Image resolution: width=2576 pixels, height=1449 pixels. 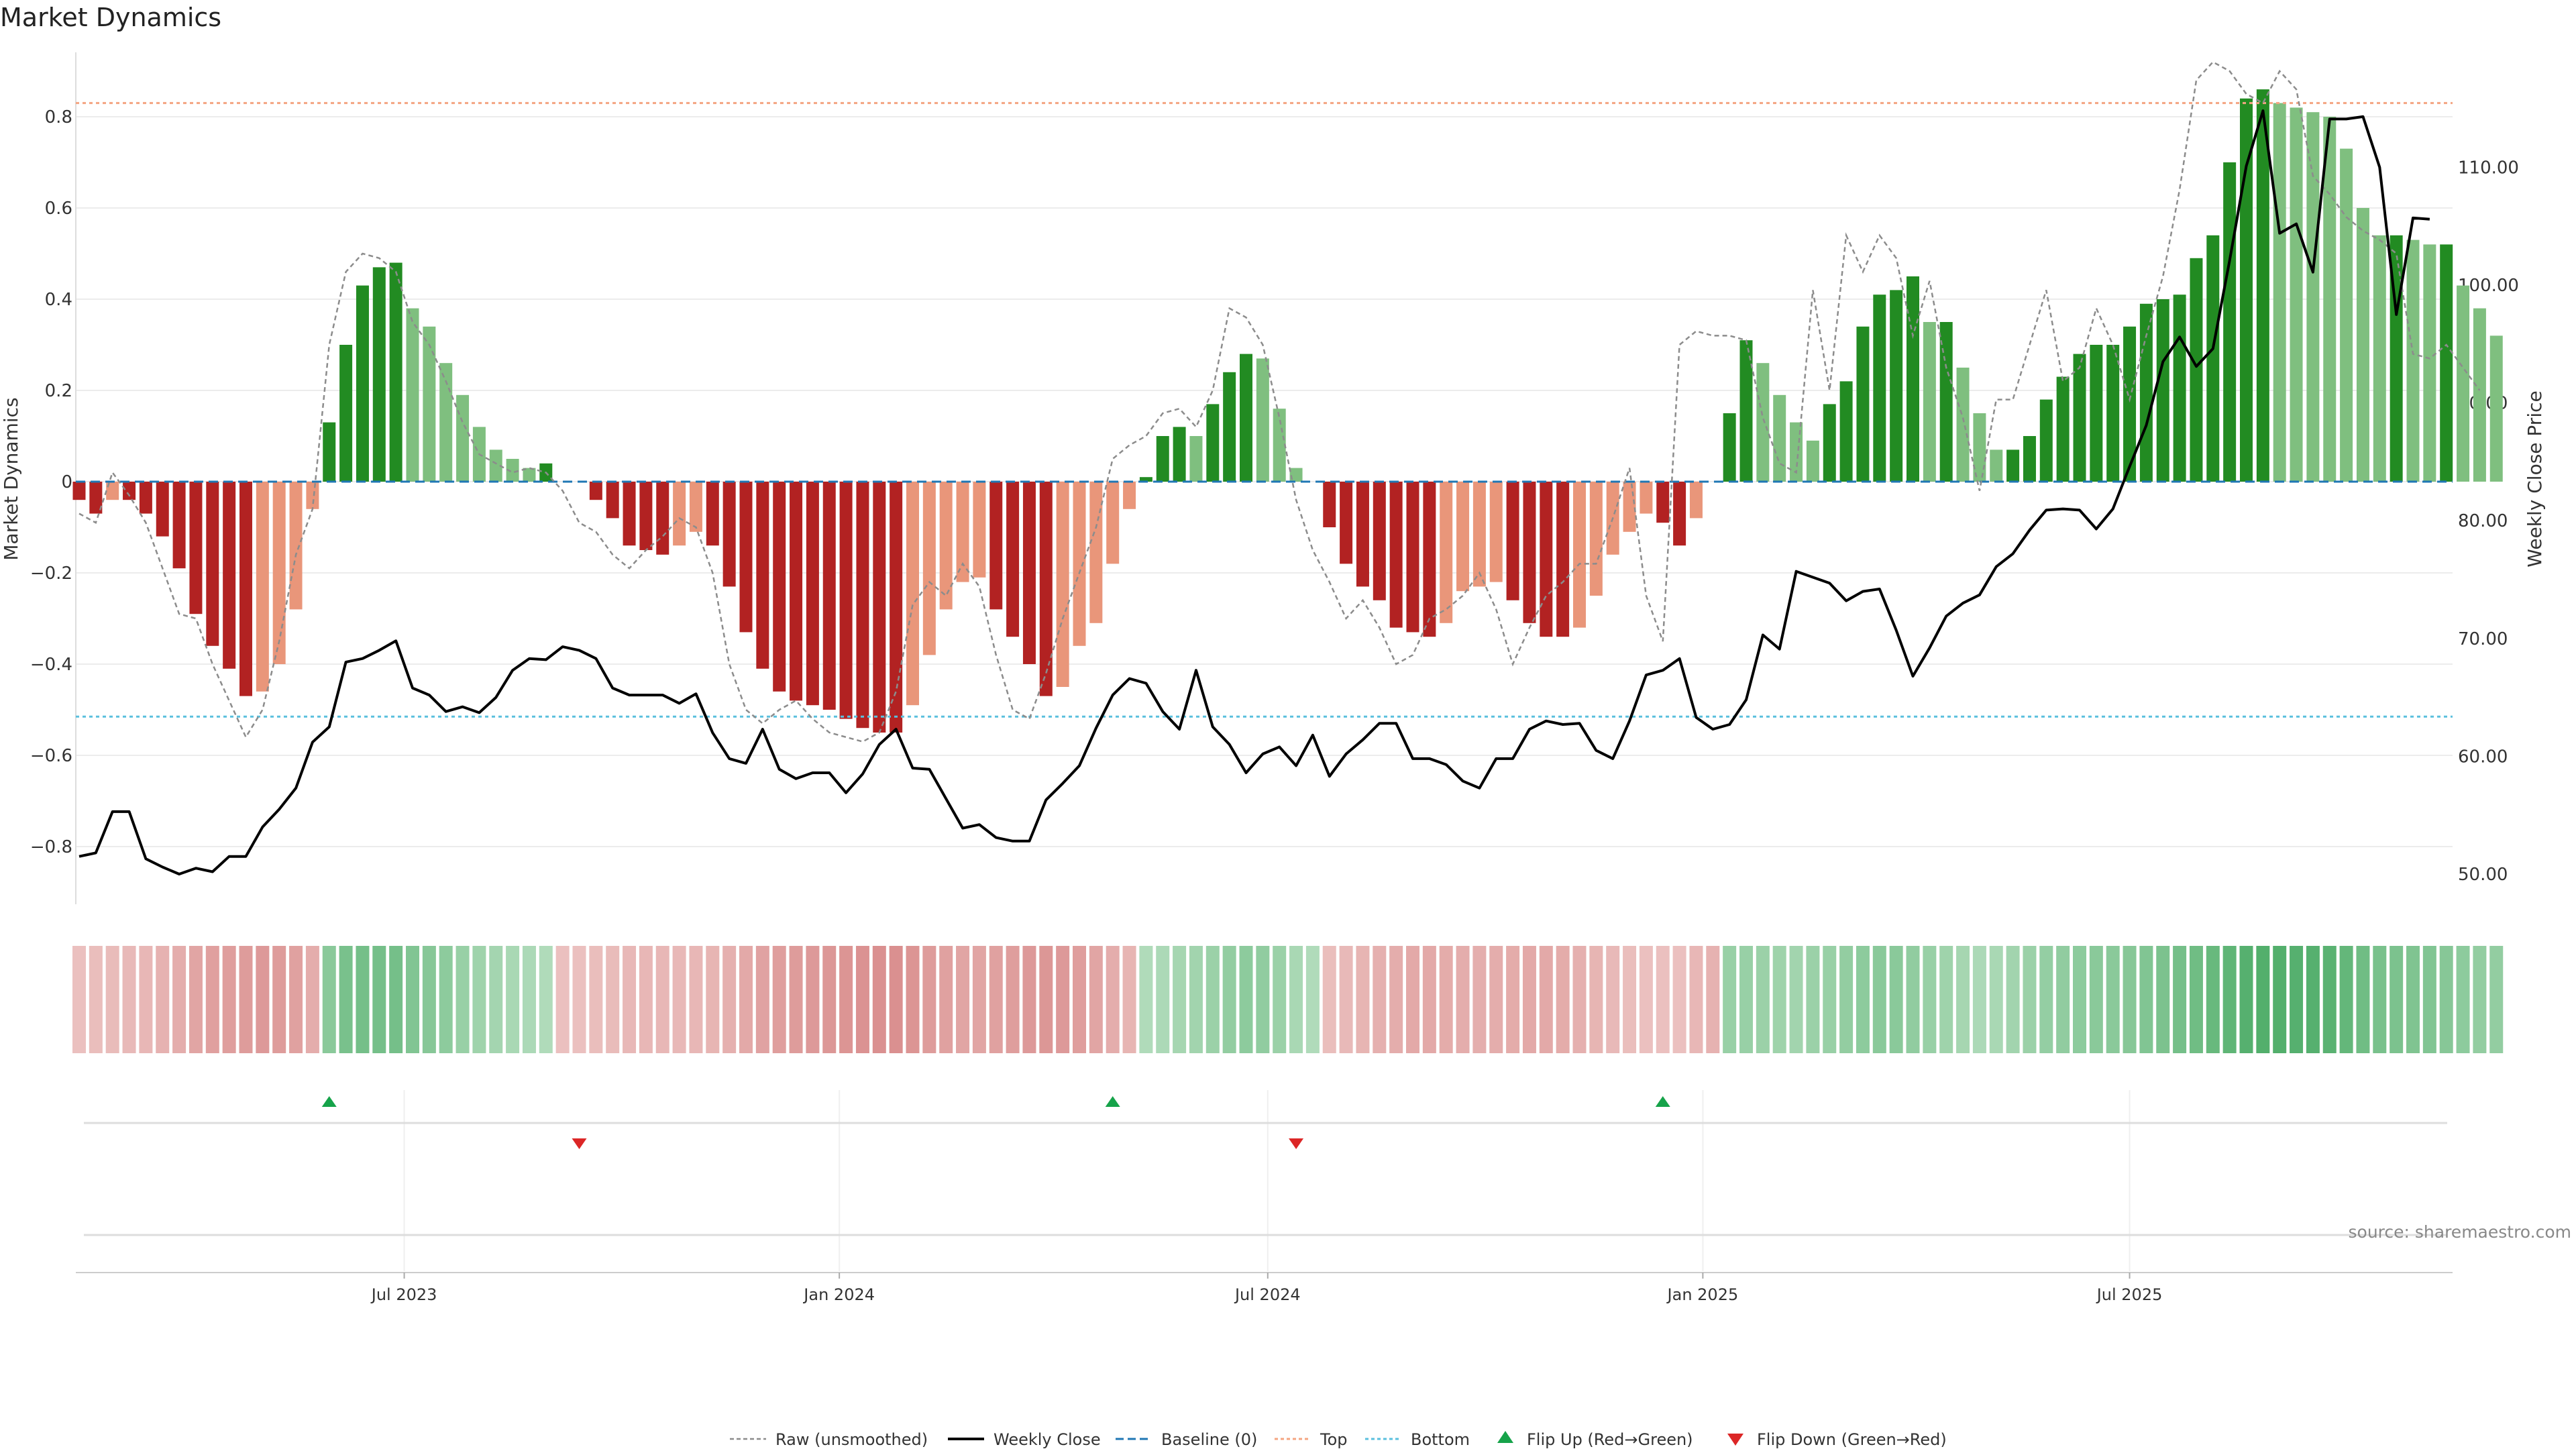 I want to click on right-tick-label: 80.00, so click(x=2483, y=521).